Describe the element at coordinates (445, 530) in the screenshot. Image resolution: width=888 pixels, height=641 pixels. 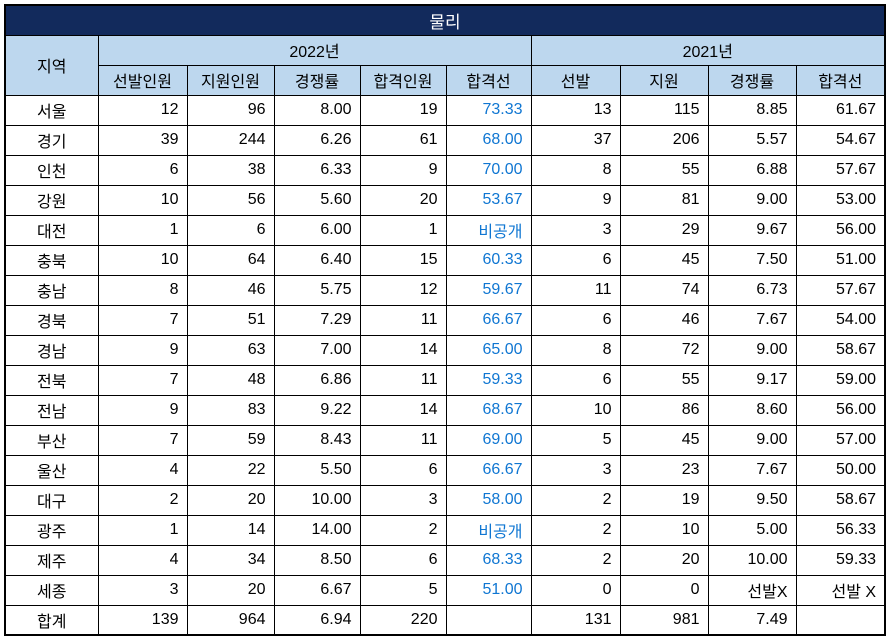
I see `table-row: 광주 1 14 14.00 2 비공개 2 10 5.00 56.33` at that location.